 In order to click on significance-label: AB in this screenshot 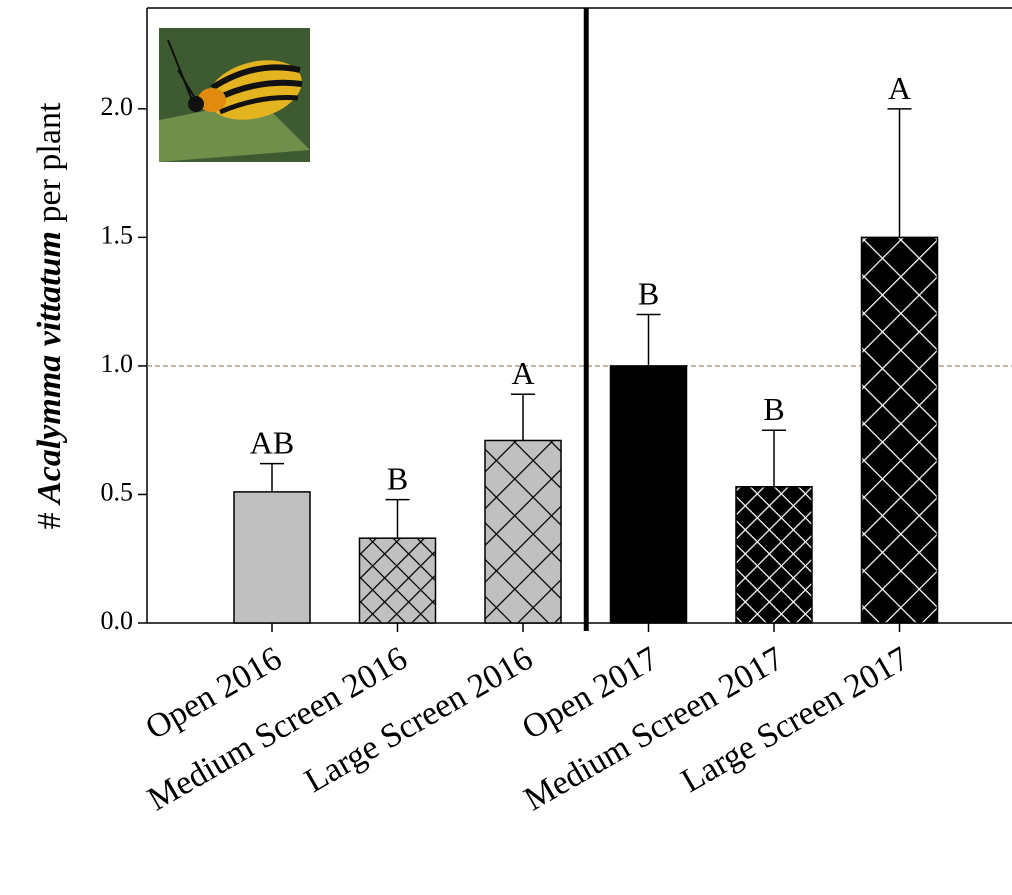, I will do `click(272, 443)`.